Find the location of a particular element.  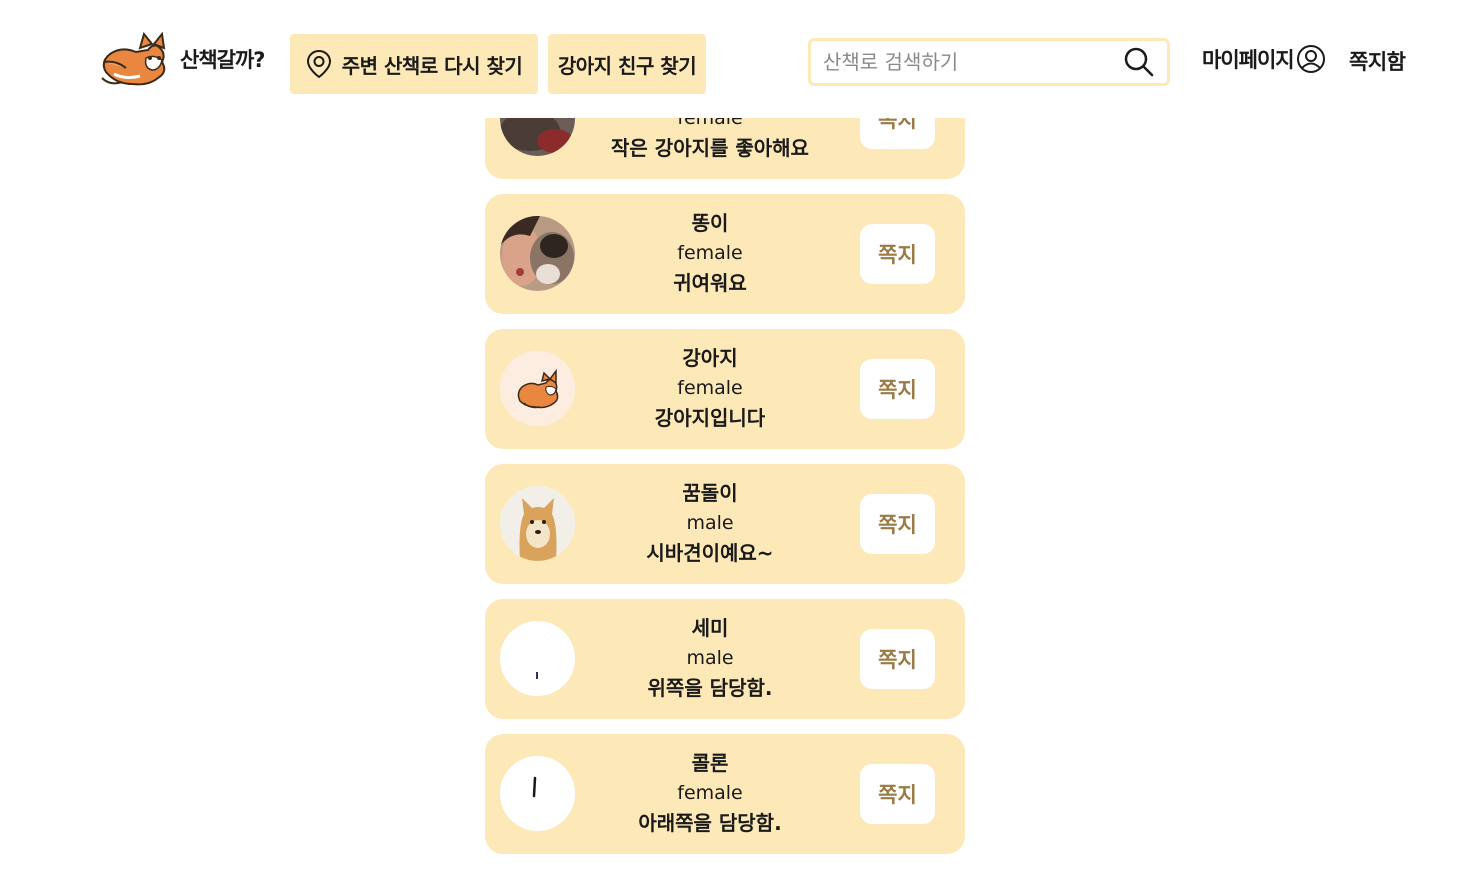

user-icon is located at coordinates (1310, 59).